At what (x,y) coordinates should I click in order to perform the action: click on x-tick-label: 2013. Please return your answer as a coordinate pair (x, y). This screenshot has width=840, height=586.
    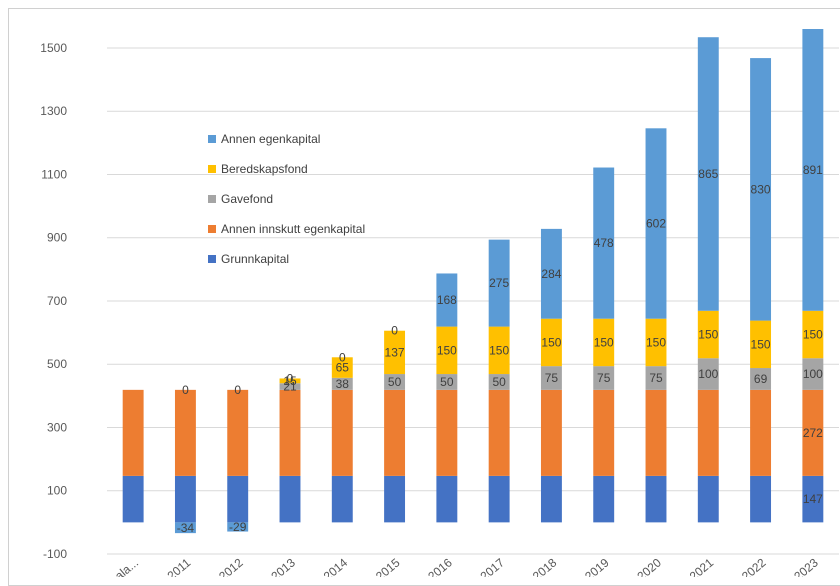
    Looking at the image, I should click on (283, 566).